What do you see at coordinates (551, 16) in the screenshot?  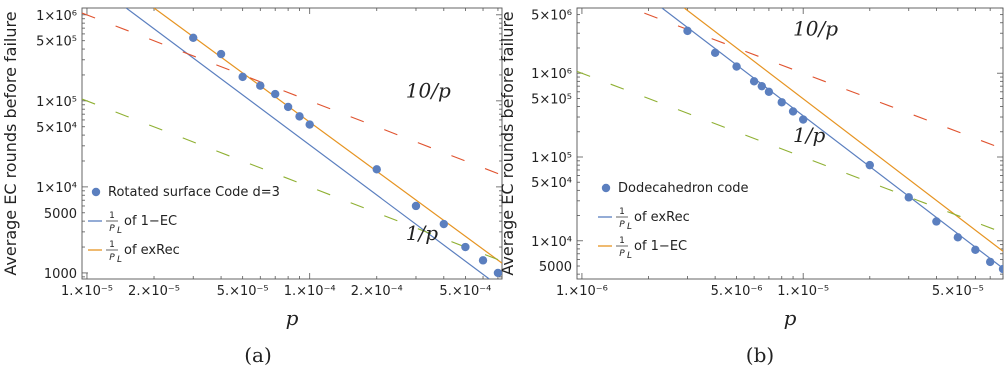 I see `y-tick-label: 5×10⁶` at bounding box center [551, 16].